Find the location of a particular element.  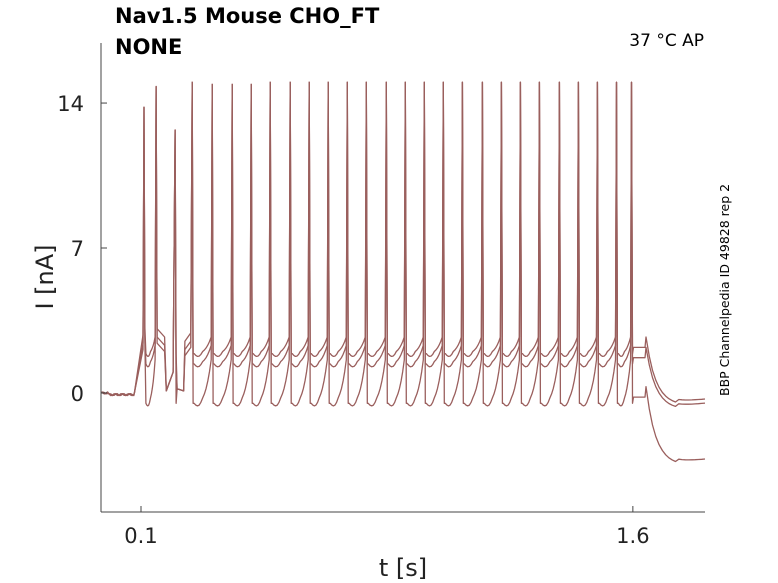

x-tick-label: 1.6 is located at coordinates (632, 536).